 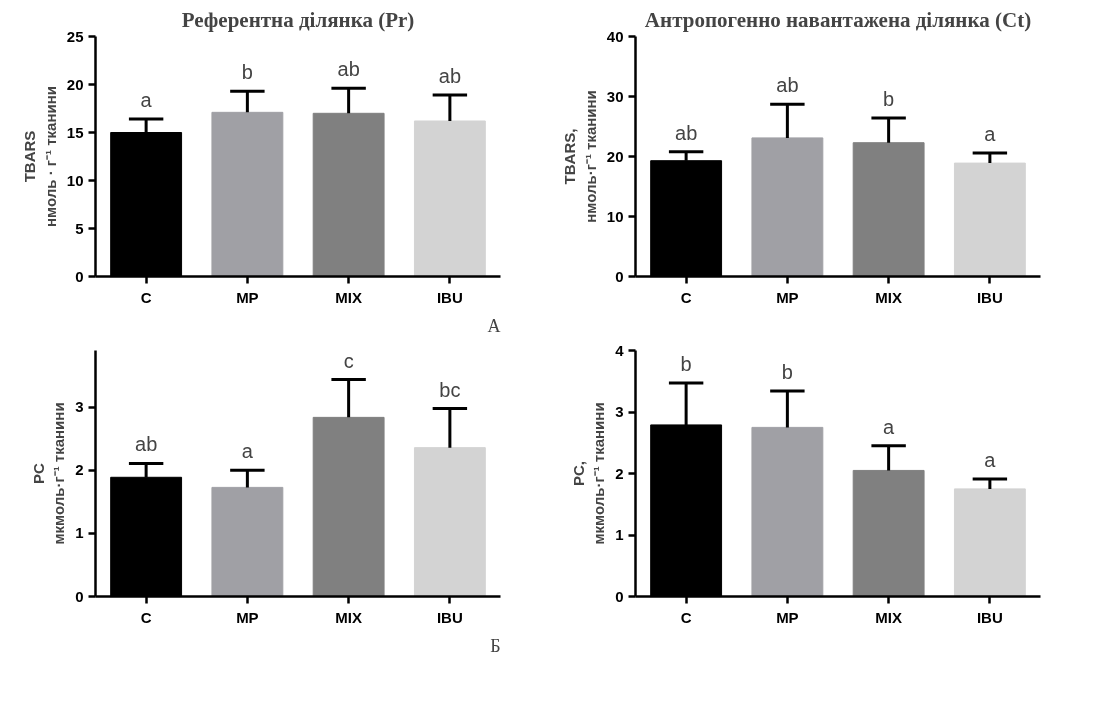 What do you see at coordinates (838, 19) in the screenshot?
I see `chart-title: Антропогенно навантажена ділянка (Ct)` at bounding box center [838, 19].